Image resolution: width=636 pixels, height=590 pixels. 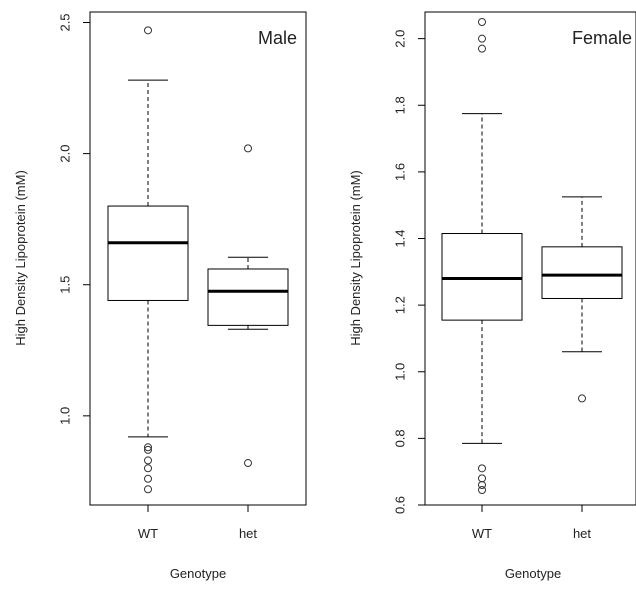 I want to click on y-tick-label: 1.5, so click(x=64, y=285).